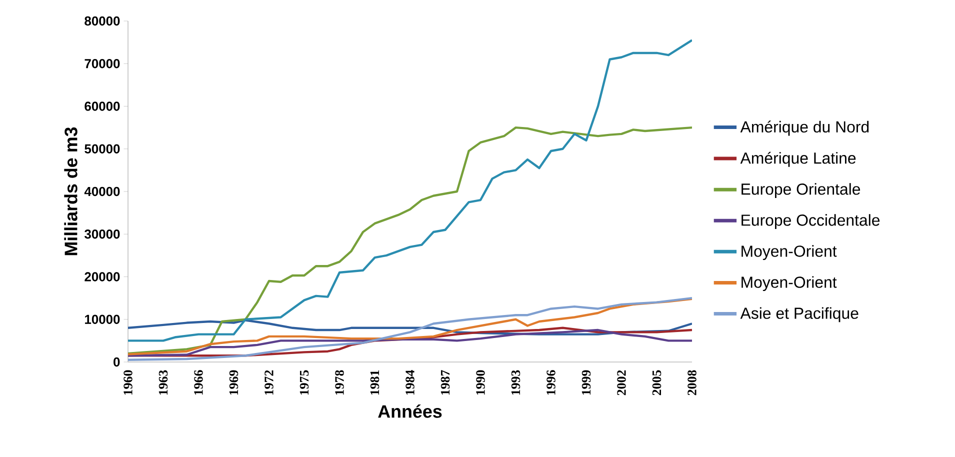 The height and width of the screenshot is (457, 955). I want to click on x-tick-label: 1972, so click(269, 382).